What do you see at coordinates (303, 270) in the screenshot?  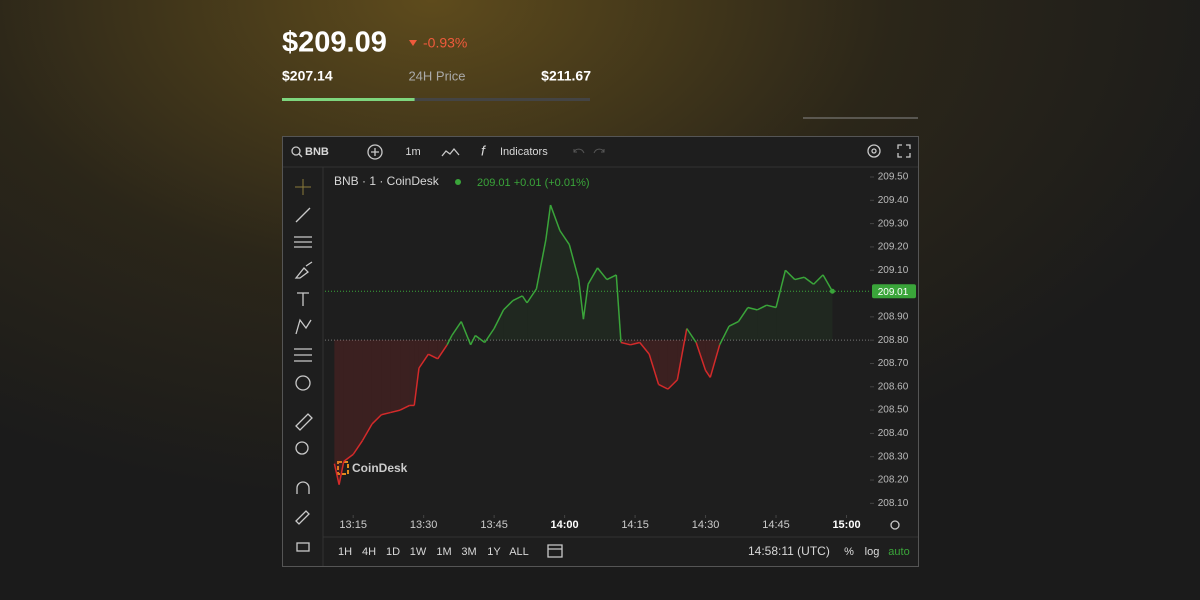 I see `brush-tool` at bounding box center [303, 270].